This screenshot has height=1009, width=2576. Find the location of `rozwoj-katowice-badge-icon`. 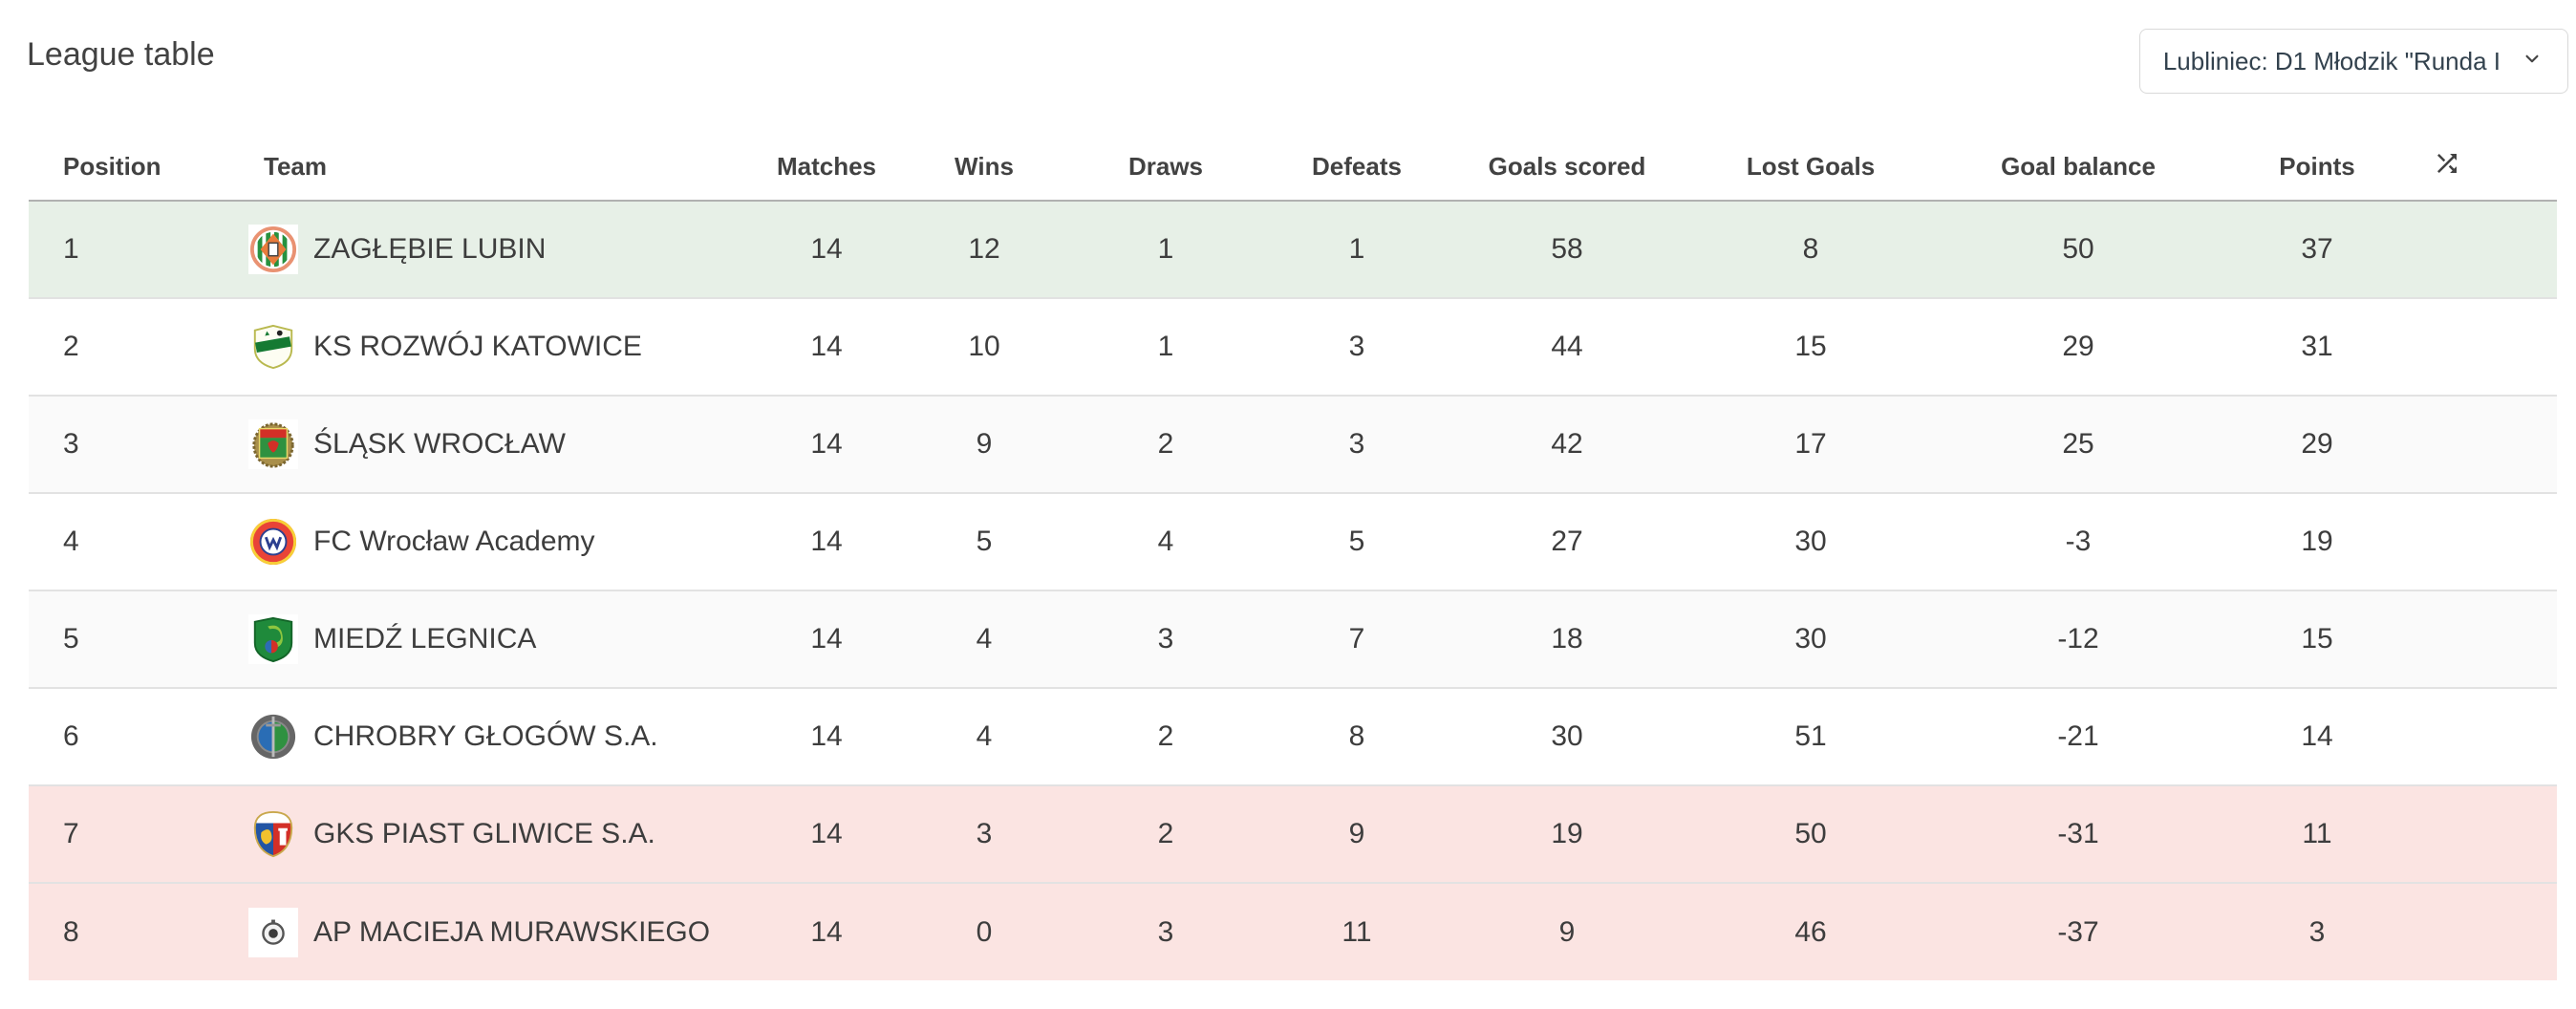

rozwoj-katowice-badge-icon is located at coordinates (273, 347).